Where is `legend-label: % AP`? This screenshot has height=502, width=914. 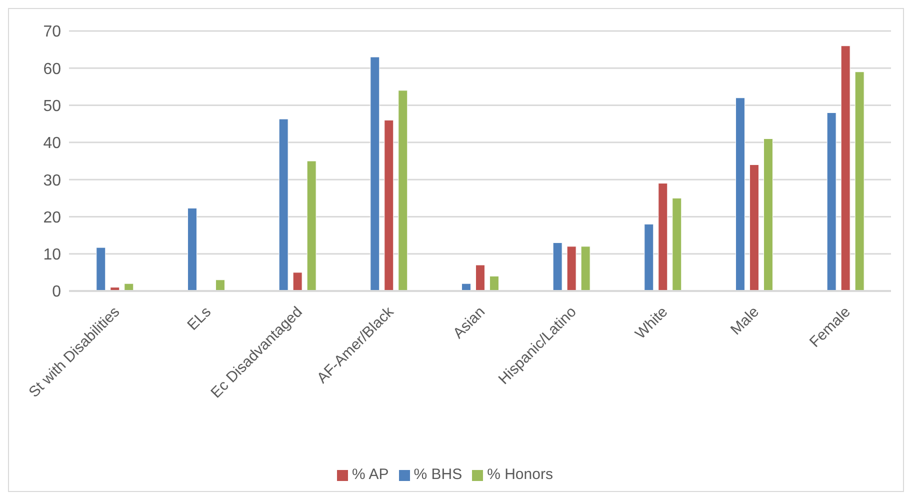 legend-label: % AP is located at coordinates (370, 474).